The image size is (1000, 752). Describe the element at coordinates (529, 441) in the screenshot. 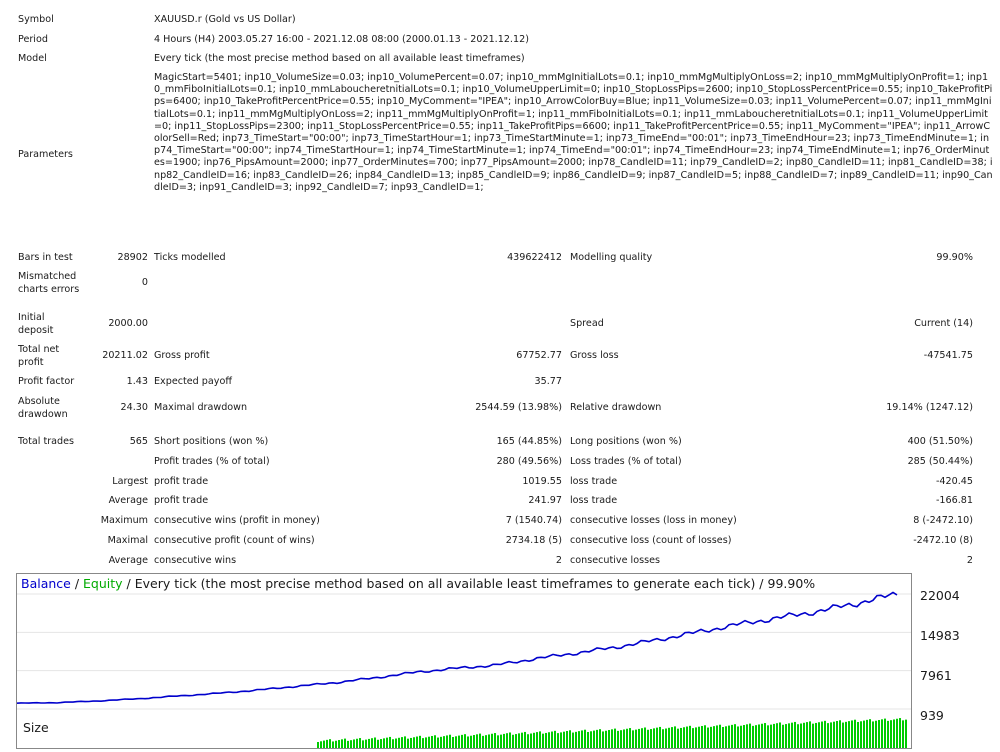

I see `short-positions-value: 165 (44.85%)` at that location.